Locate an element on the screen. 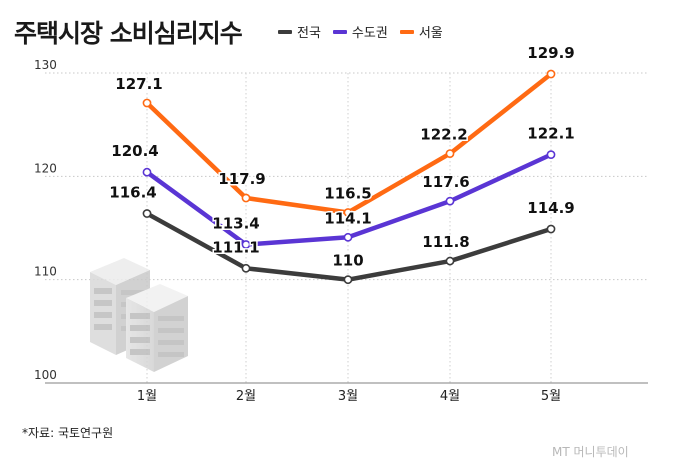 Image resolution: width=680 pixels, height=466 pixels. y-tick-label: 130 is located at coordinates (45, 65).